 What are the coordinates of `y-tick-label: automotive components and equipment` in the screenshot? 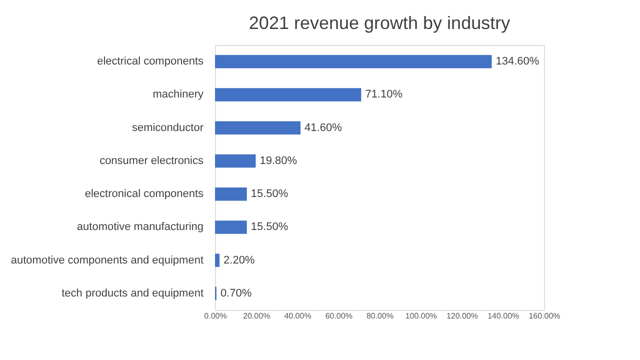 It's located at (107, 260).